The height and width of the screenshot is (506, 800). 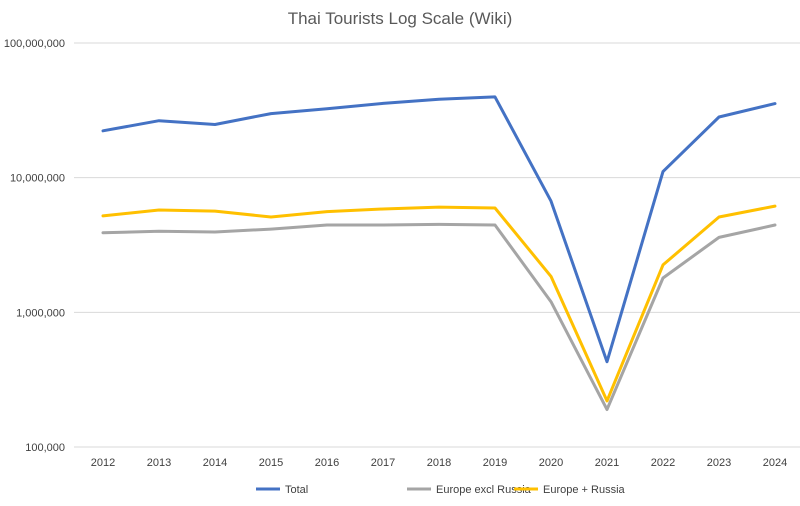 What do you see at coordinates (775, 463) in the screenshot?
I see `x-tick-label: 2024` at bounding box center [775, 463].